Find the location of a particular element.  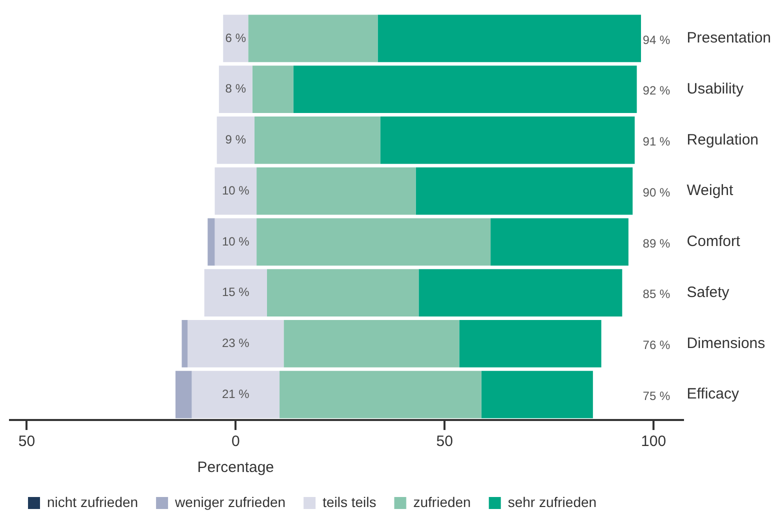

data-label: 8 % is located at coordinates (235, 89).